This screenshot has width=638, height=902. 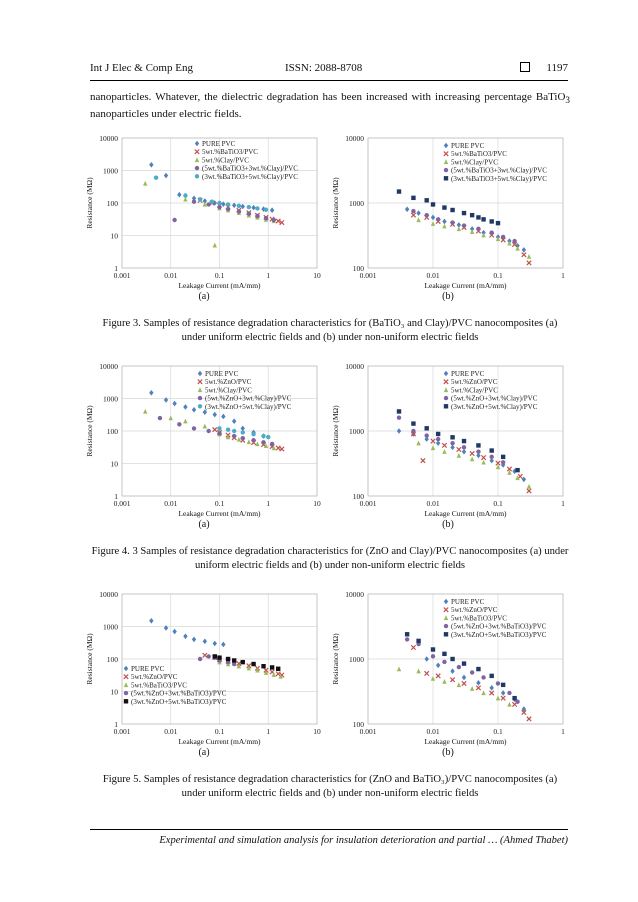 What do you see at coordinates (448, 296) in the screenshot?
I see `fig3-label-b: (b)` at bounding box center [448, 296].